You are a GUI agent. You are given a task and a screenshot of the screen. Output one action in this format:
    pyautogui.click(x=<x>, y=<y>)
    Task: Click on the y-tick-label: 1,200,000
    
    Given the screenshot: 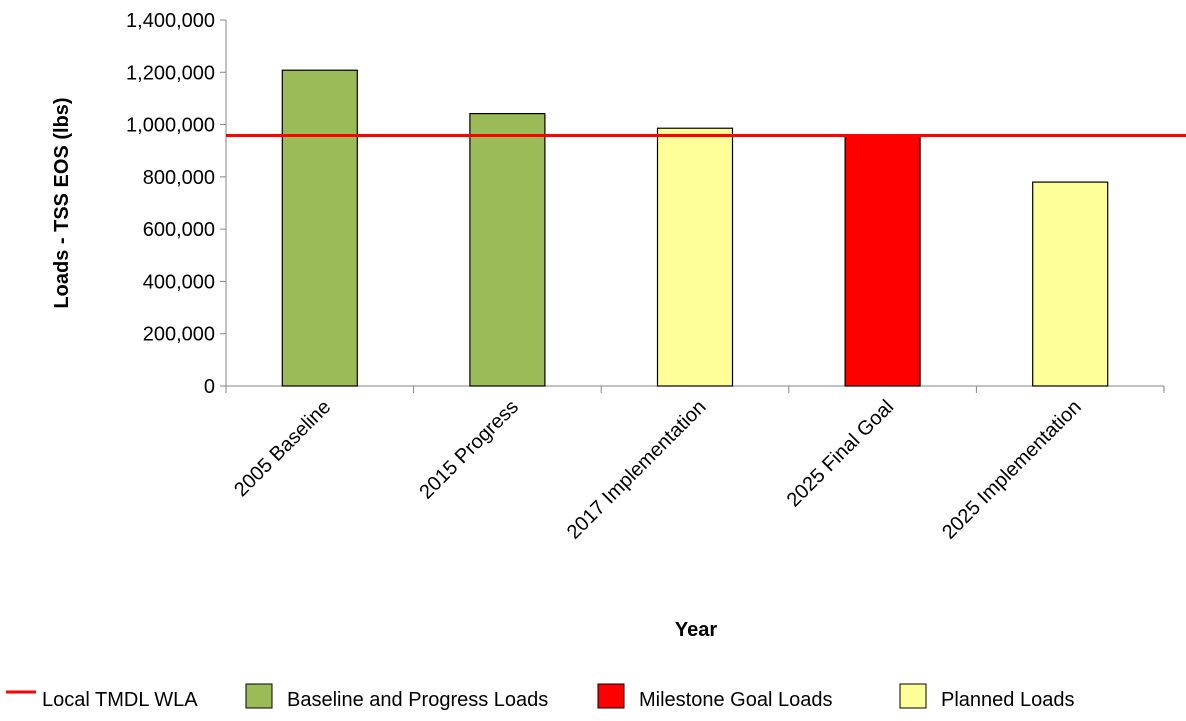 What is the action you would take?
    pyautogui.click(x=170, y=73)
    